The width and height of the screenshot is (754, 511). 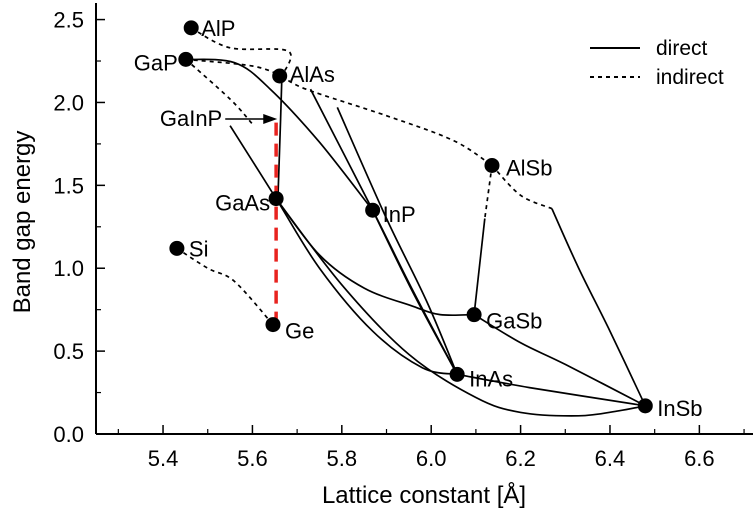 What do you see at coordinates (529, 167) in the screenshot?
I see `label-alsb: AlSb` at bounding box center [529, 167].